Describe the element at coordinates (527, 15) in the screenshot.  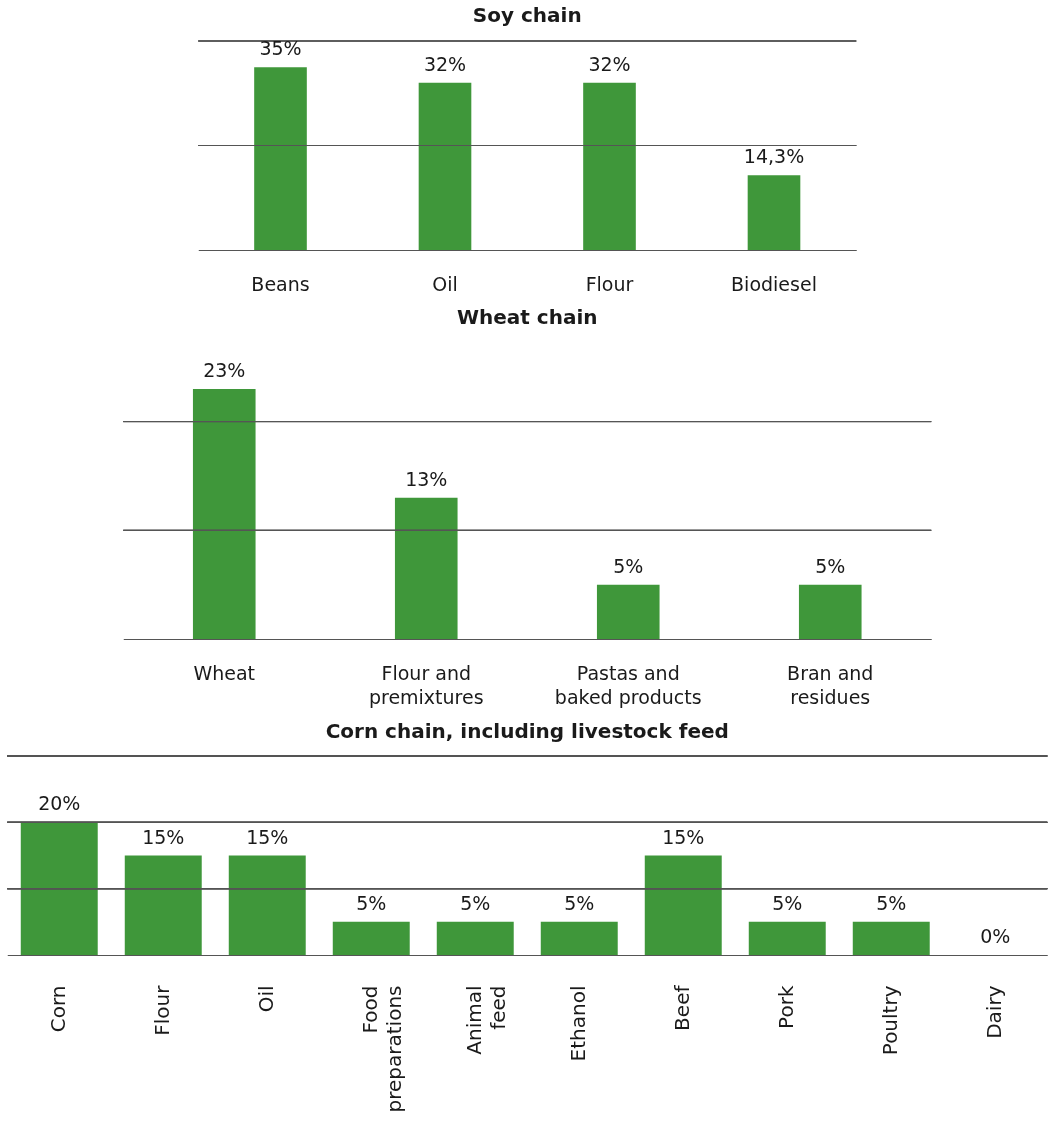
I see `chart-title: Soy chain` at that location.